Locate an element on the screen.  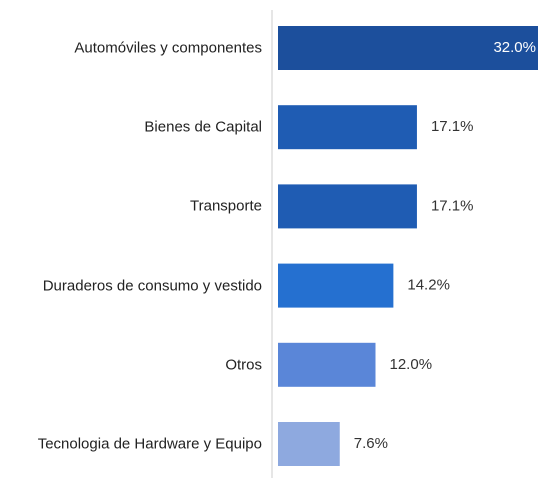
category-label: Duraderos de consumo y vestido is located at coordinates (152, 286).